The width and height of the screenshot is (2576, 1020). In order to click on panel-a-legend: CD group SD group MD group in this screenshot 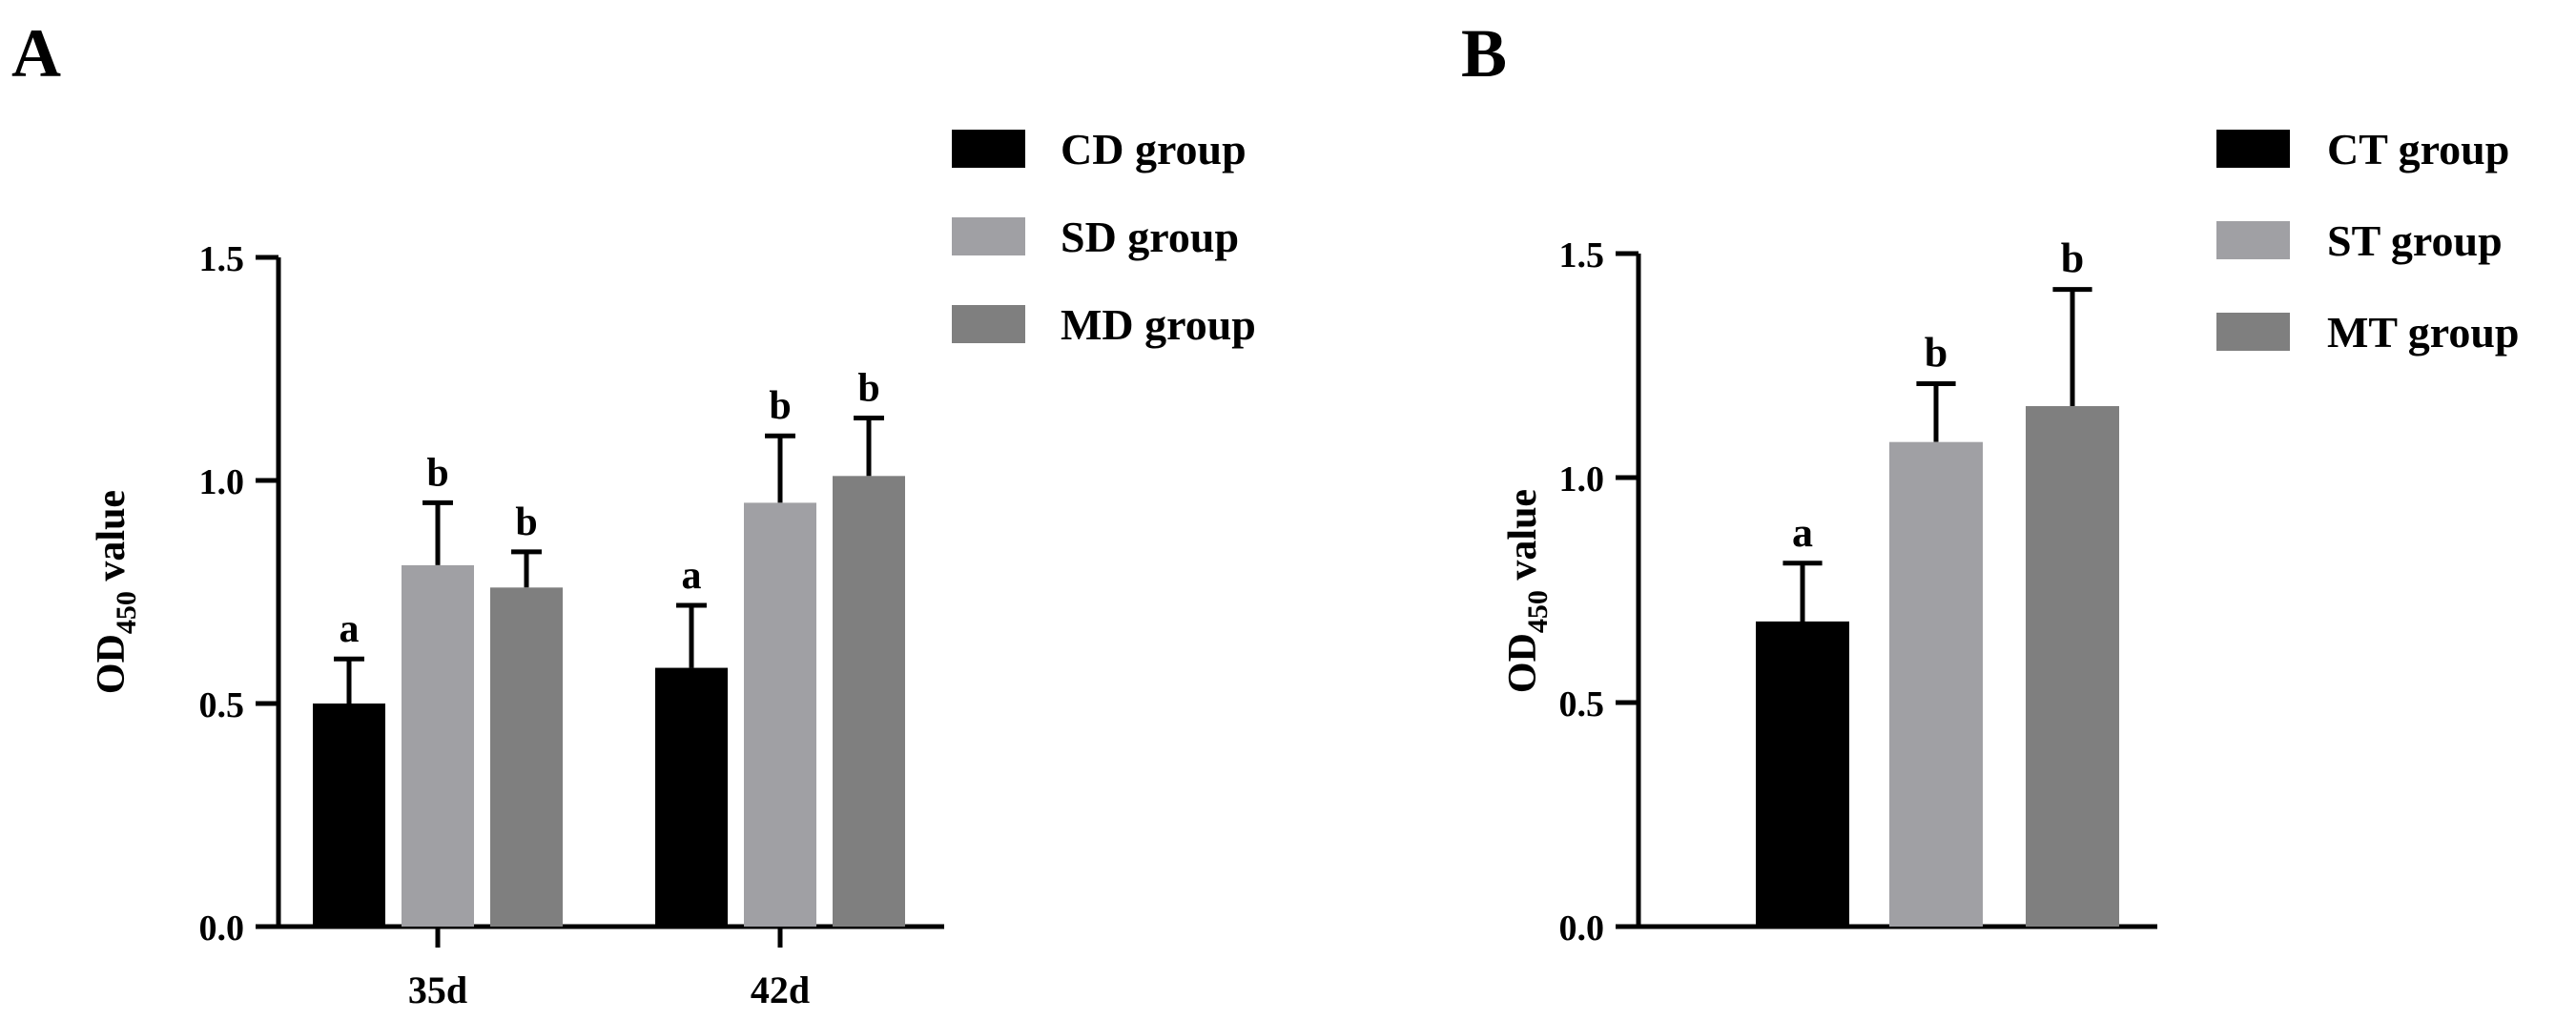, I will do `click(1104, 237)`.